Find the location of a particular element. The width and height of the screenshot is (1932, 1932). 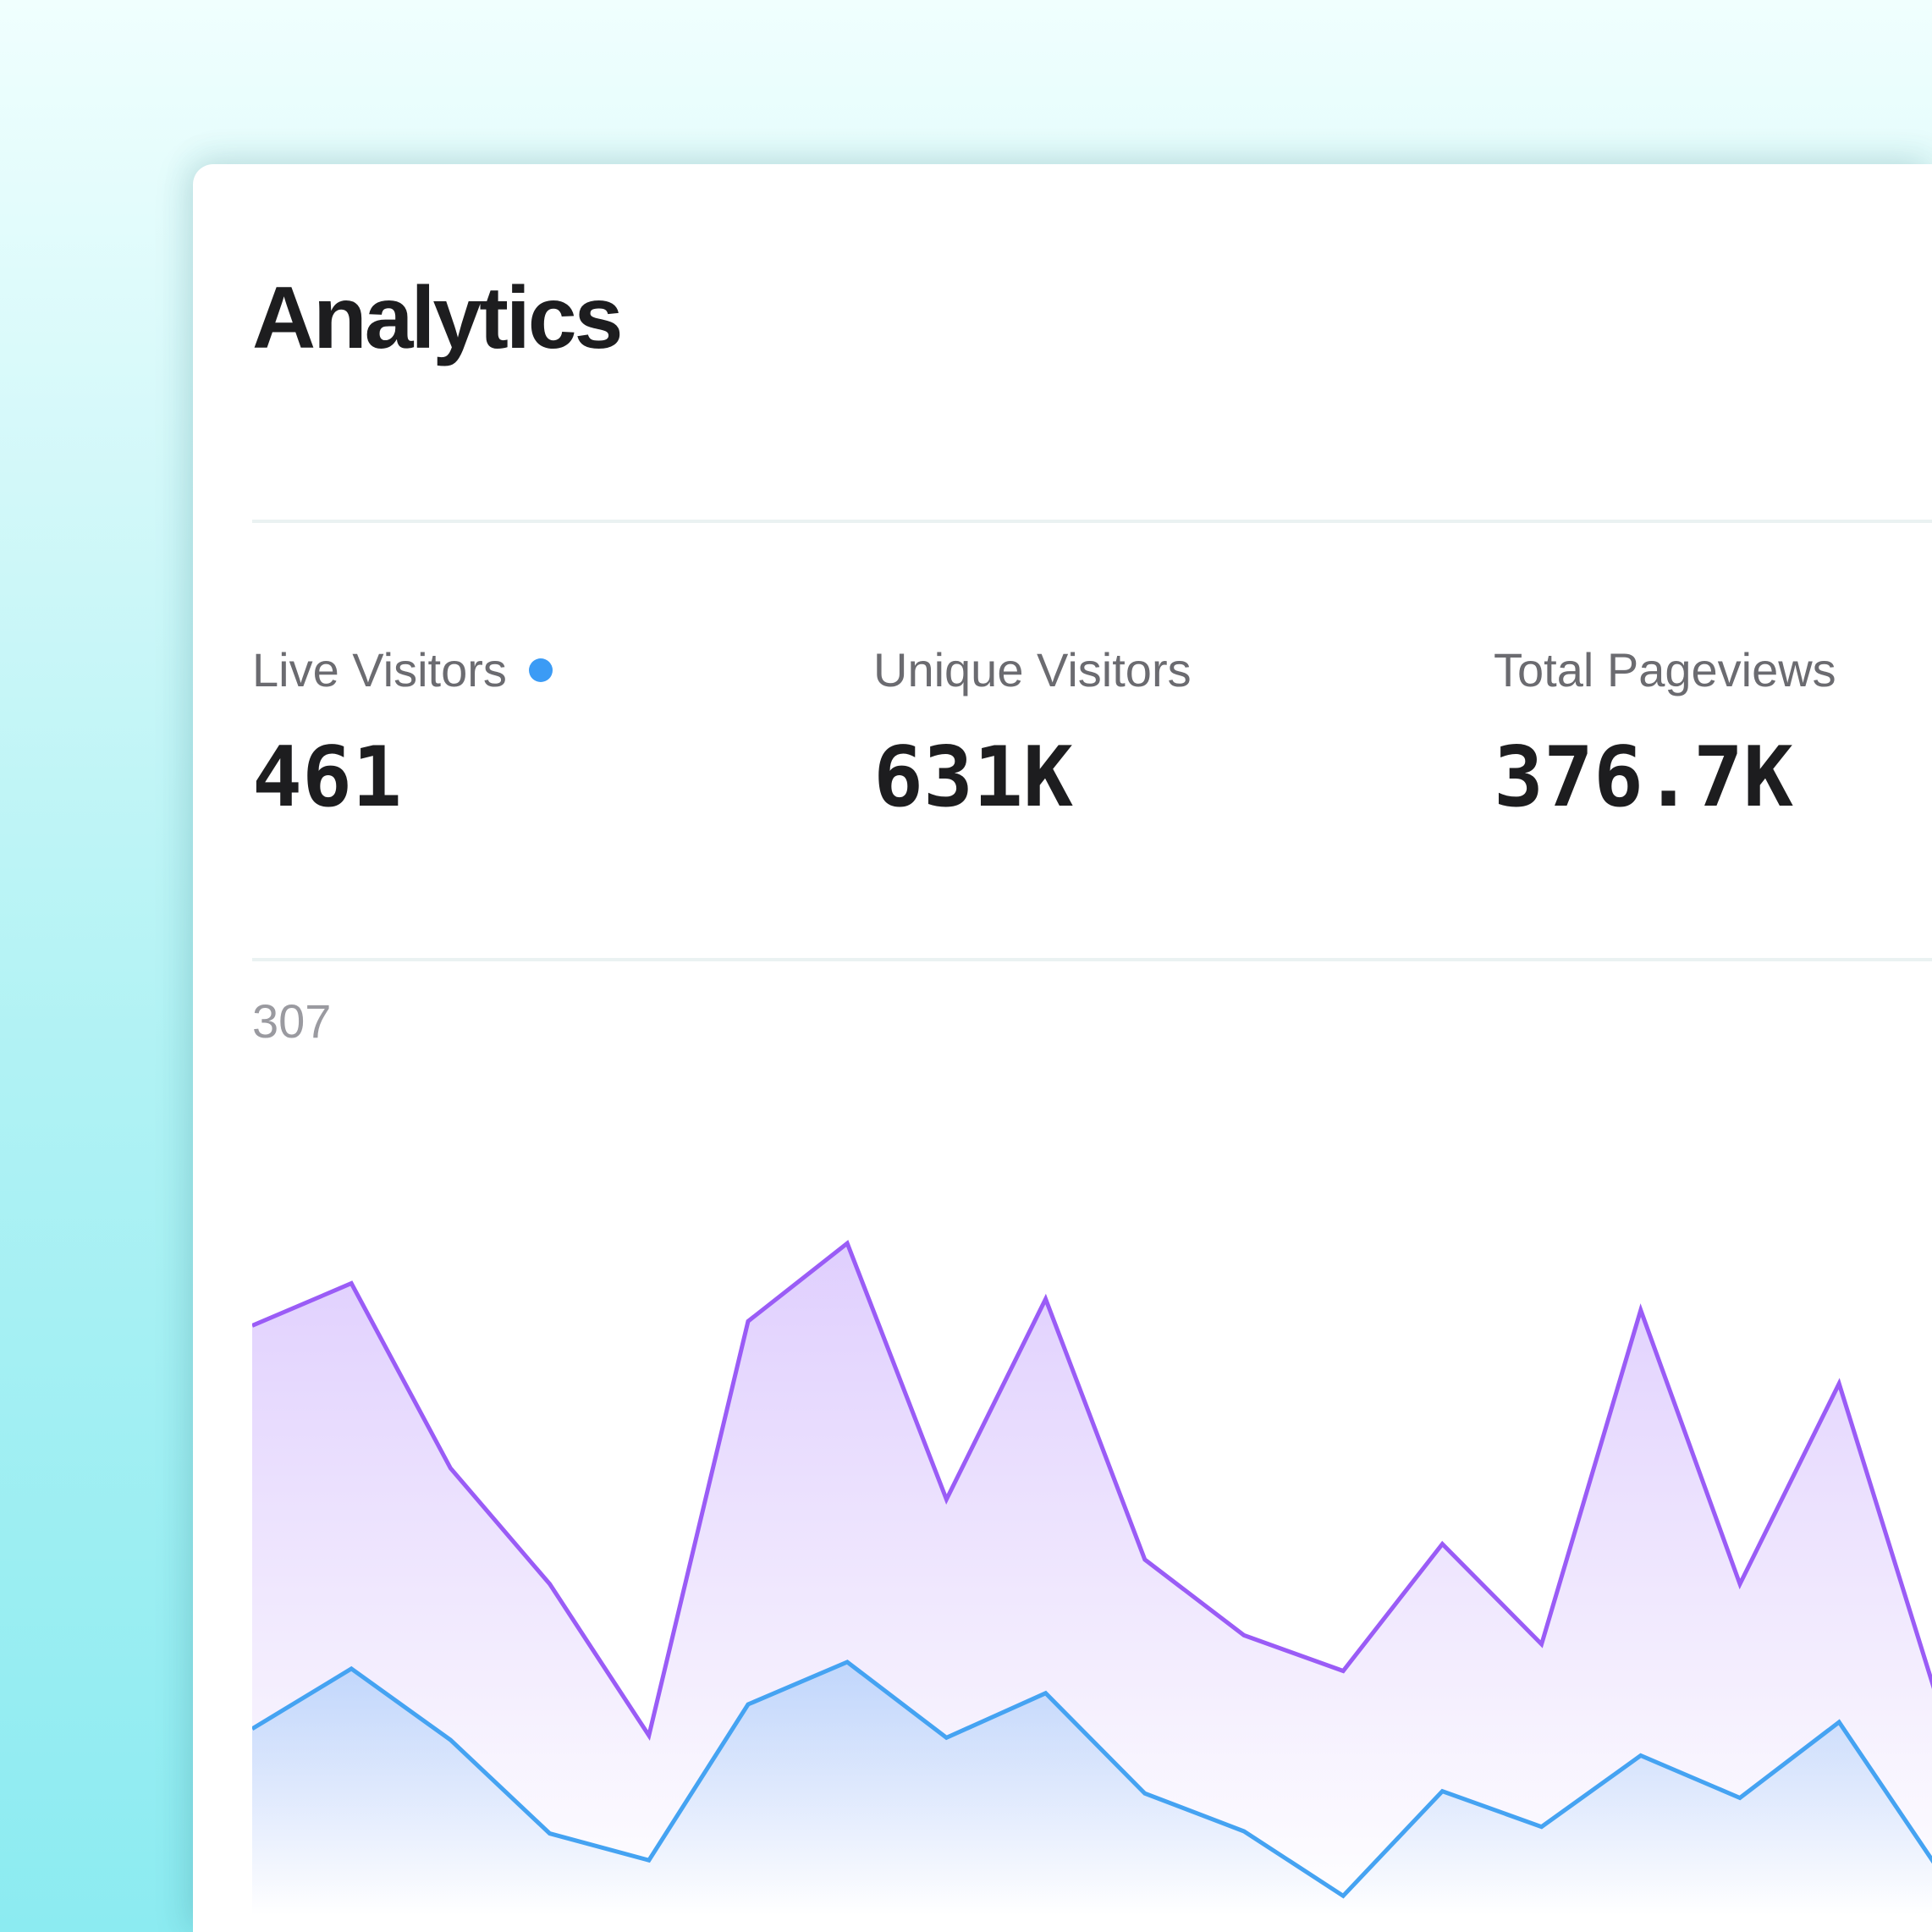

stat-value: 376.7K is located at coordinates (1644, 777).